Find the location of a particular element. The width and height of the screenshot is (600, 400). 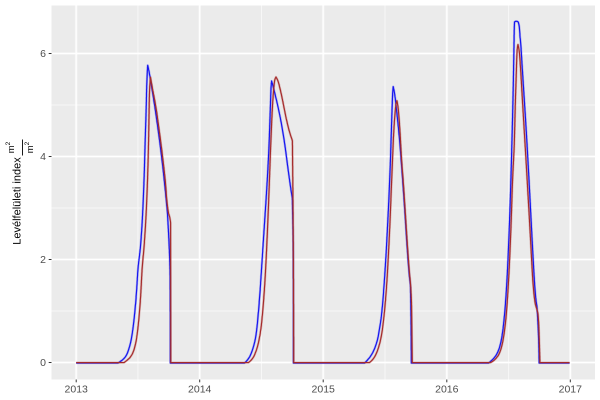

svg-text: 4 is located at coordinates (43, 157).